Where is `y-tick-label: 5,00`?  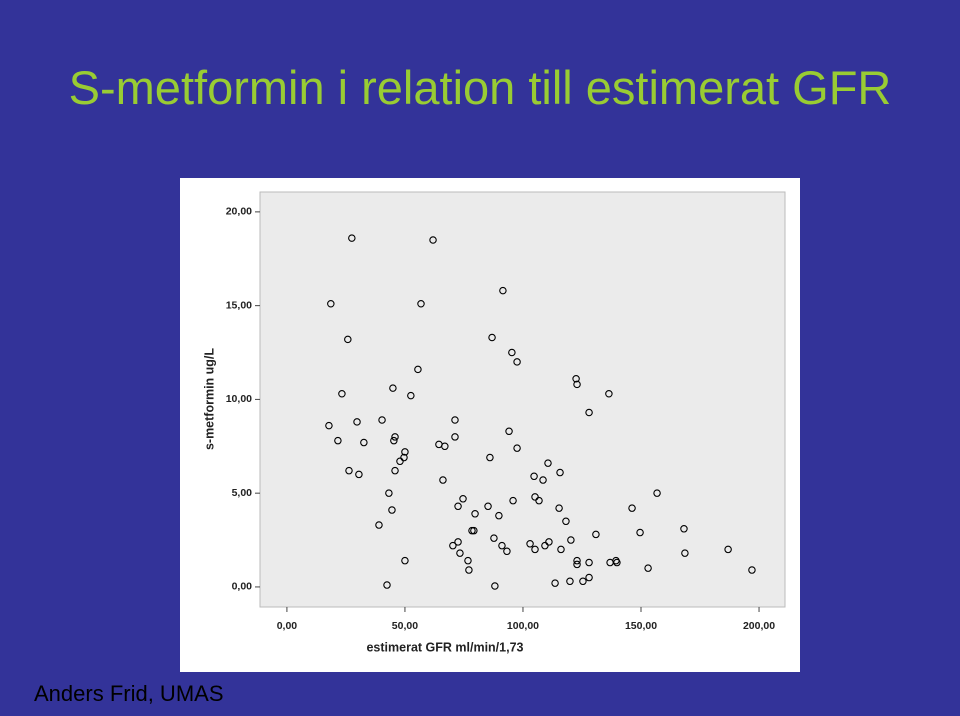
y-tick-label: 5,00 is located at coordinates (242, 493).